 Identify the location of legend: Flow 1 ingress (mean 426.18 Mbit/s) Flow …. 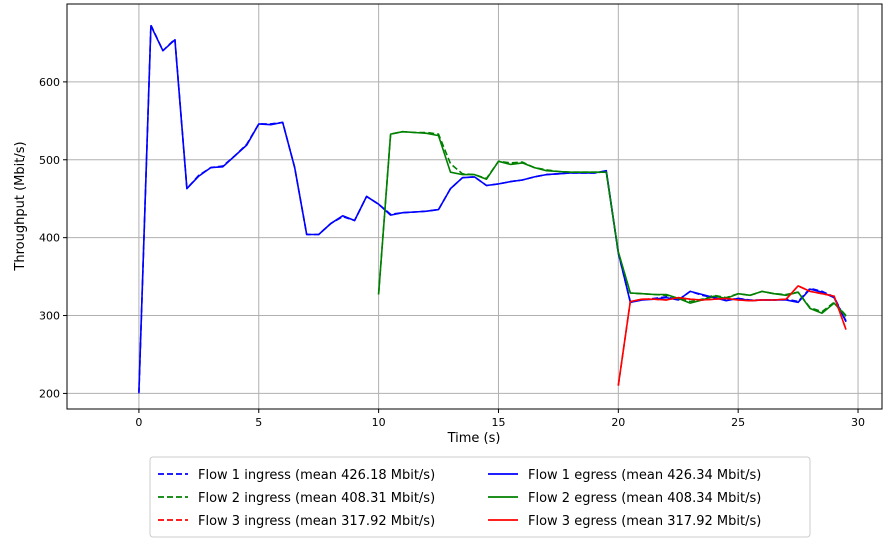
(480, 497).